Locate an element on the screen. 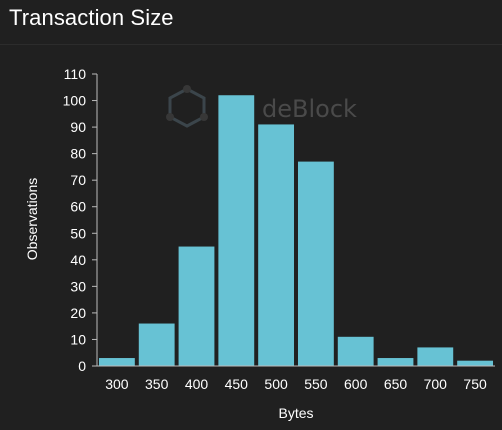  x-axis-ticks: 300 350 400 450 500 550 600 650 700 750 is located at coordinates (296, 384).